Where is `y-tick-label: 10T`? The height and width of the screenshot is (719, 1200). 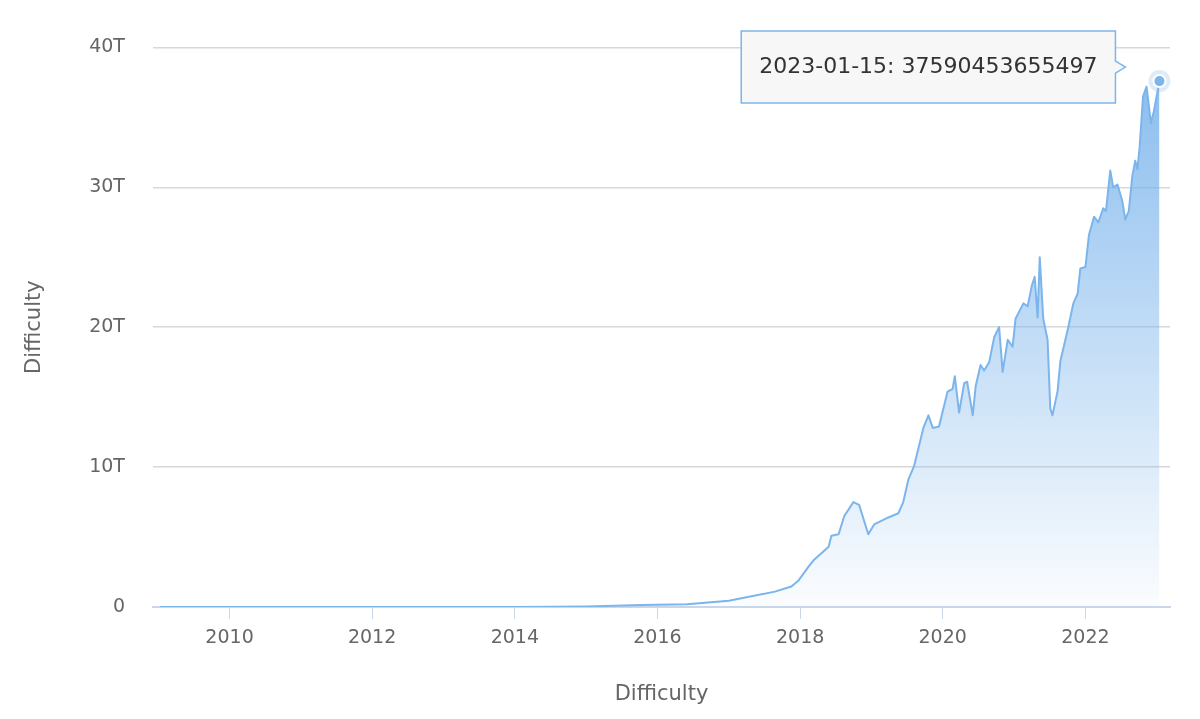
y-tick-label: 10T is located at coordinates (107, 465).